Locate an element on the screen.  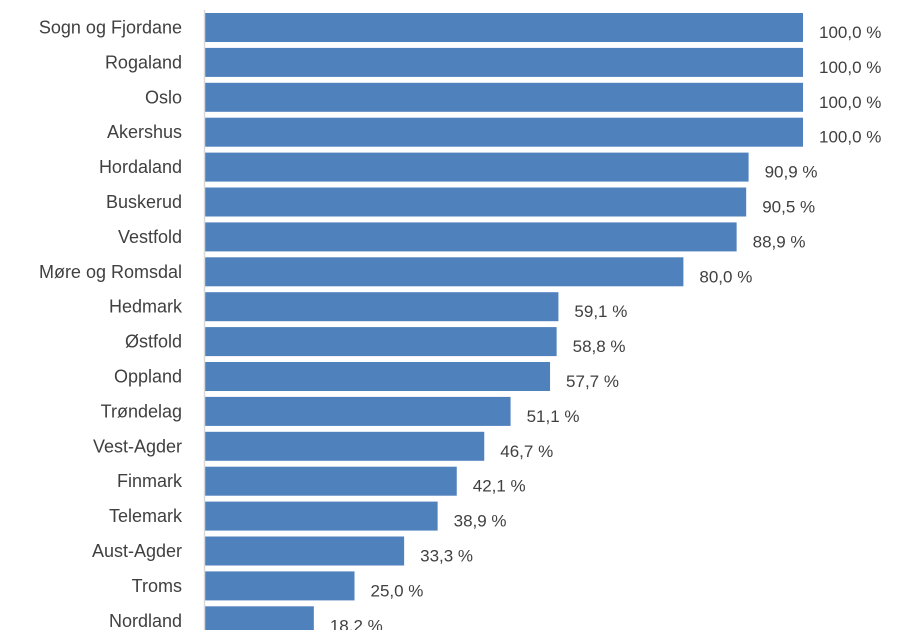
value-label: 90,9 % is located at coordinates (791, 172).